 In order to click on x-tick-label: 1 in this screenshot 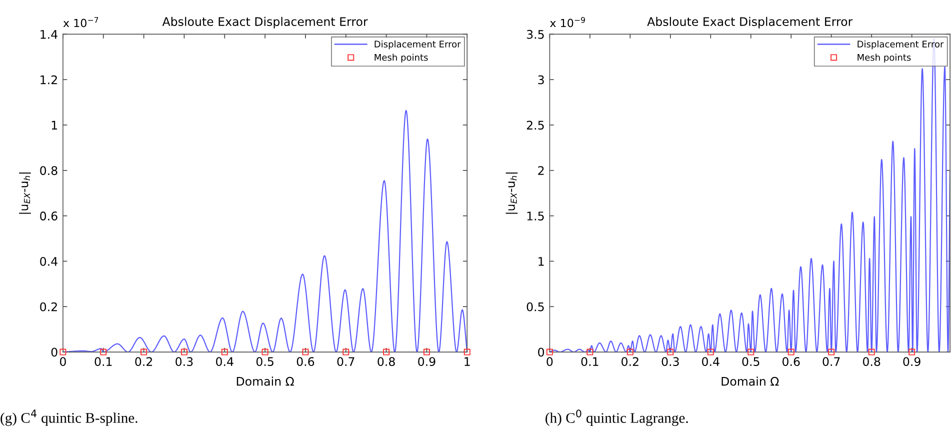, I will do `click(467, 361)`.